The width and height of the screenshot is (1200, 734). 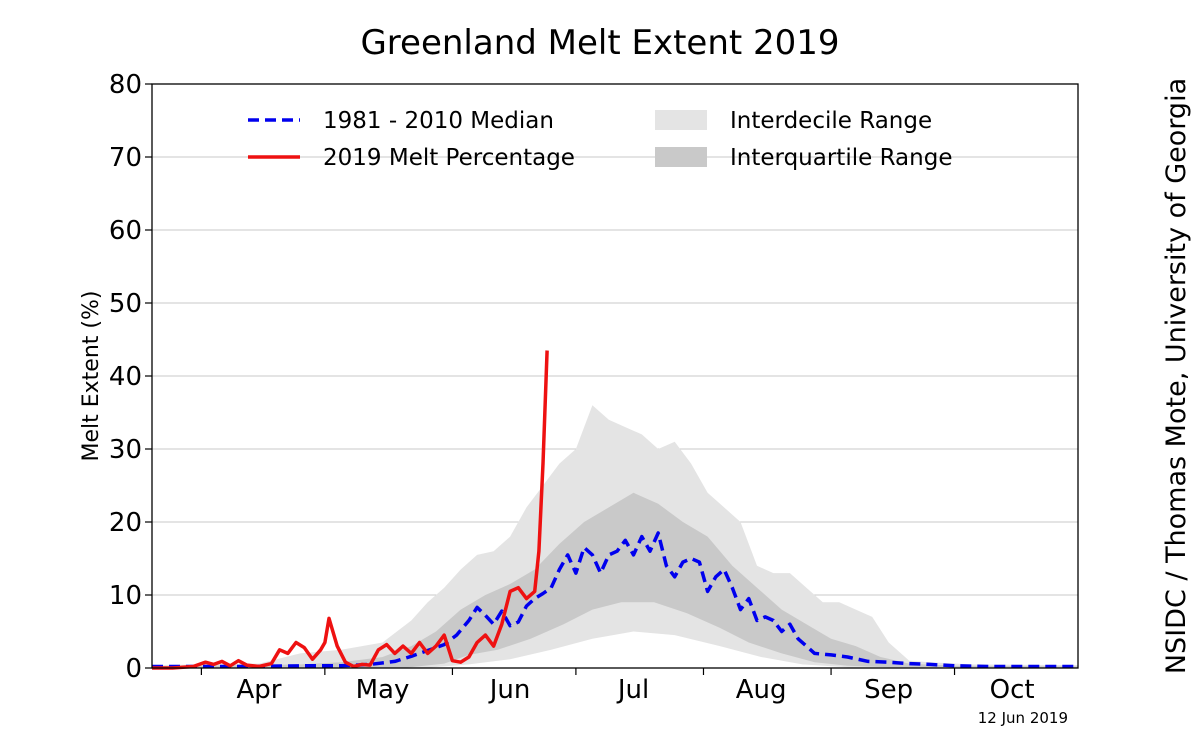 I want to click on x-tick-label: Jul, so click(x=632, y=690).